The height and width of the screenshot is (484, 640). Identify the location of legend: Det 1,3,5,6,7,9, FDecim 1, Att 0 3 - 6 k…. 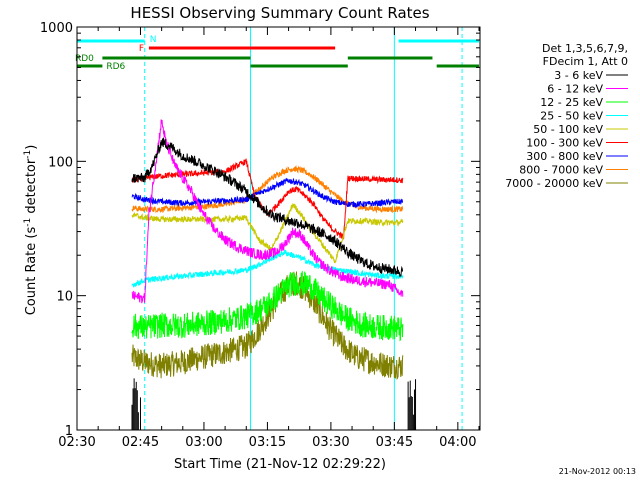
(566, 116).